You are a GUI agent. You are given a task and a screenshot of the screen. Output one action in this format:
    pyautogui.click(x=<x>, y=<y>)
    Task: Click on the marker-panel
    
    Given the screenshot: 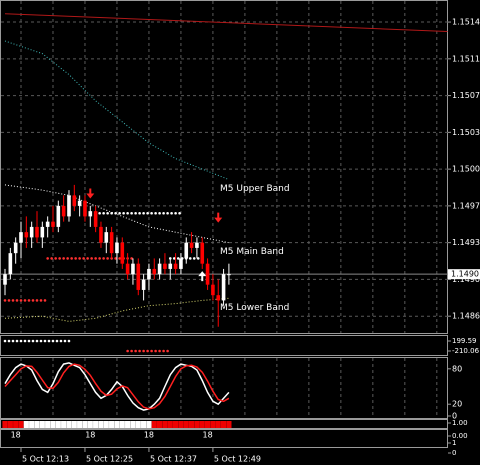 What is the action you would take?
    pyautogui.click(x=224, y=438)
    